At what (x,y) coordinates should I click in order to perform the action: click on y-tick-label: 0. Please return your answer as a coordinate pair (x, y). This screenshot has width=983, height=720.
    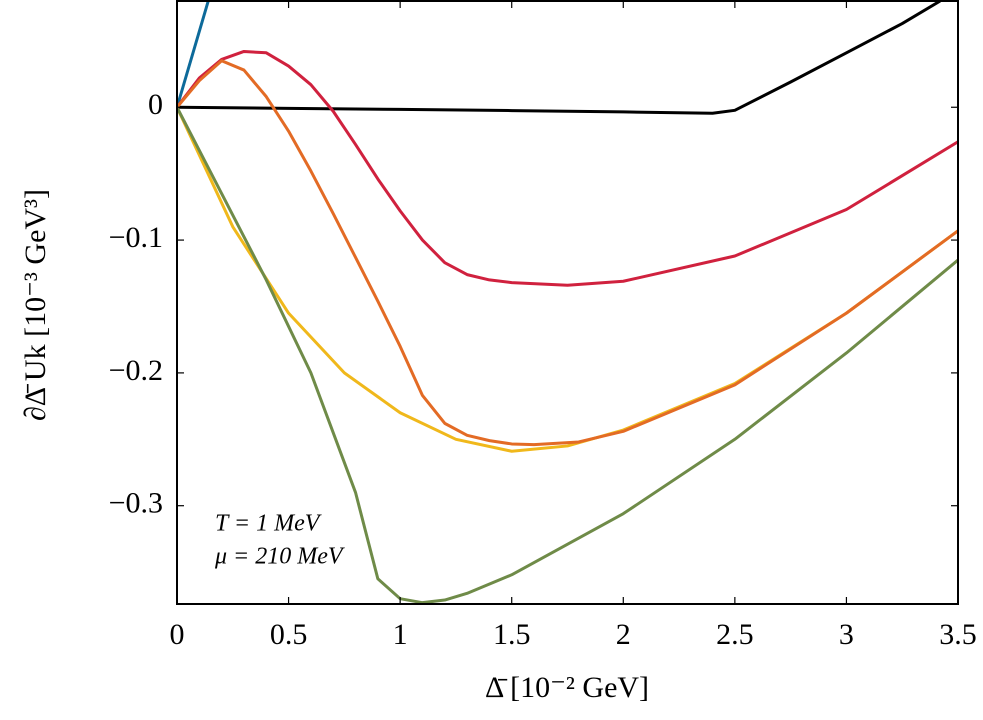
    Looking at the image, I should click on (155, 104).